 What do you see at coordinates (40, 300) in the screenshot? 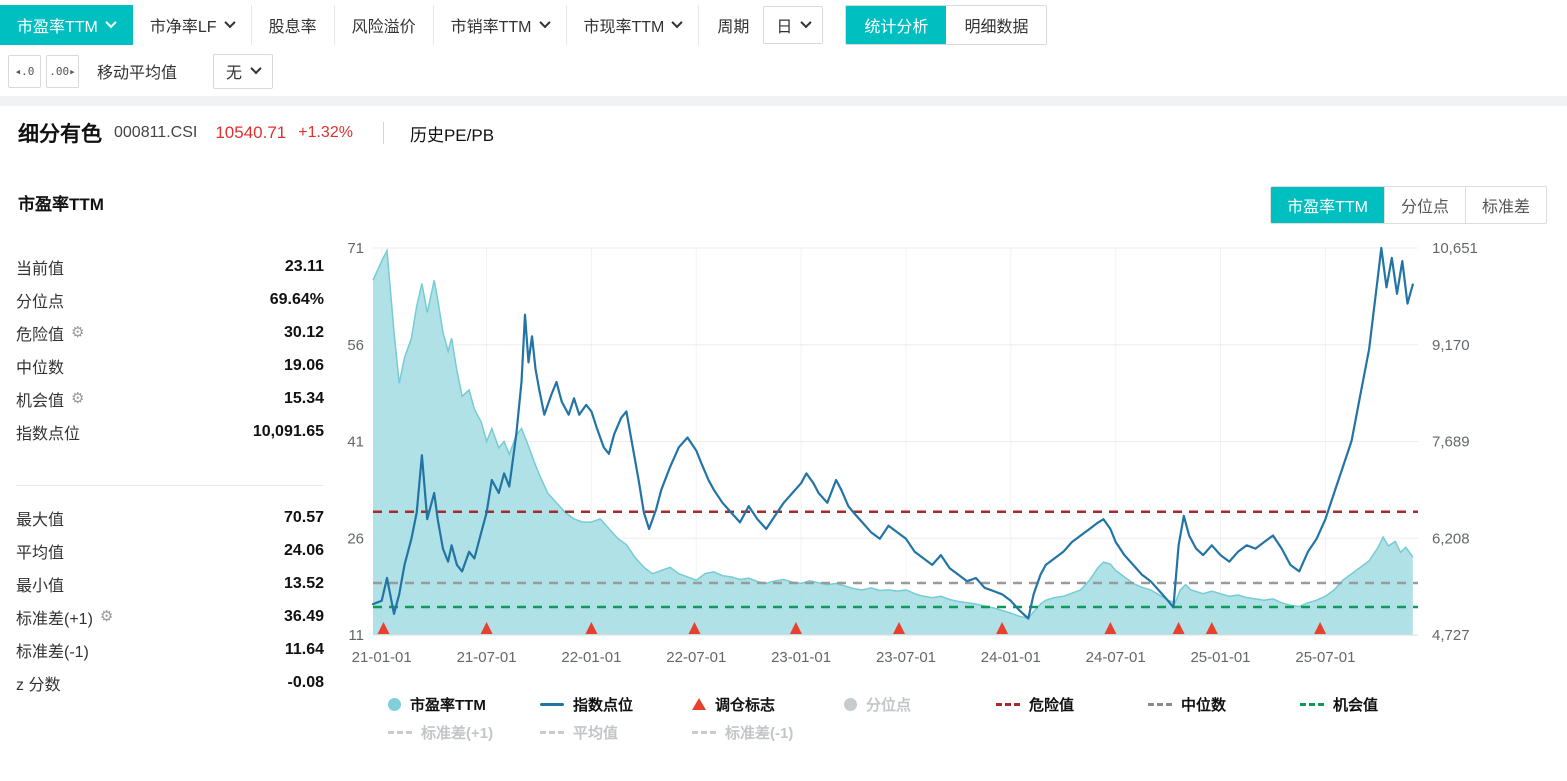
I see `stat-label: 分位点` at bounding box center [40, 300].